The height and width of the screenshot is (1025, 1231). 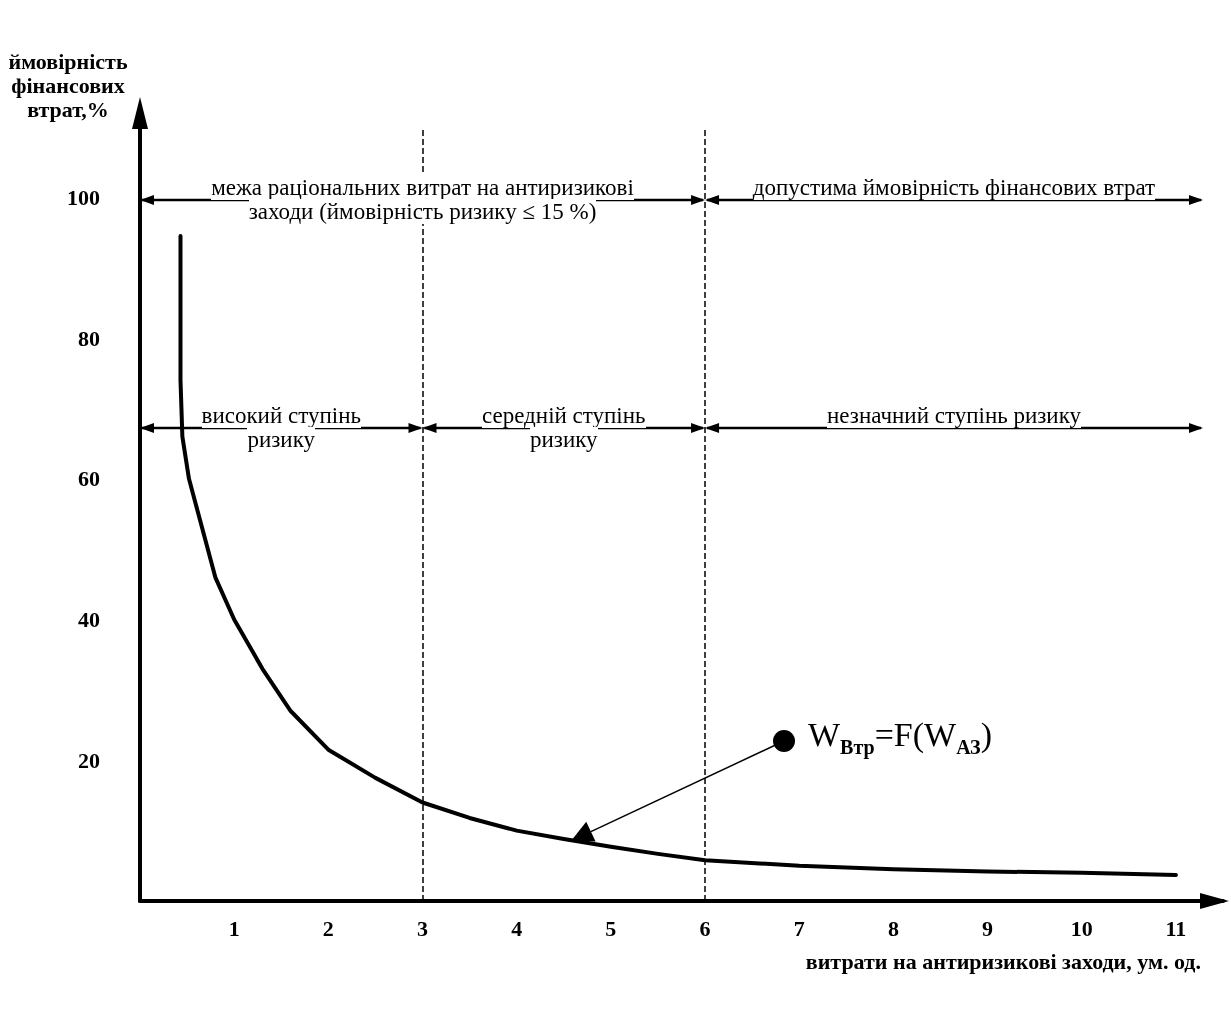 I want to click on y-tick-label: 80, so click(x=89, y=338).